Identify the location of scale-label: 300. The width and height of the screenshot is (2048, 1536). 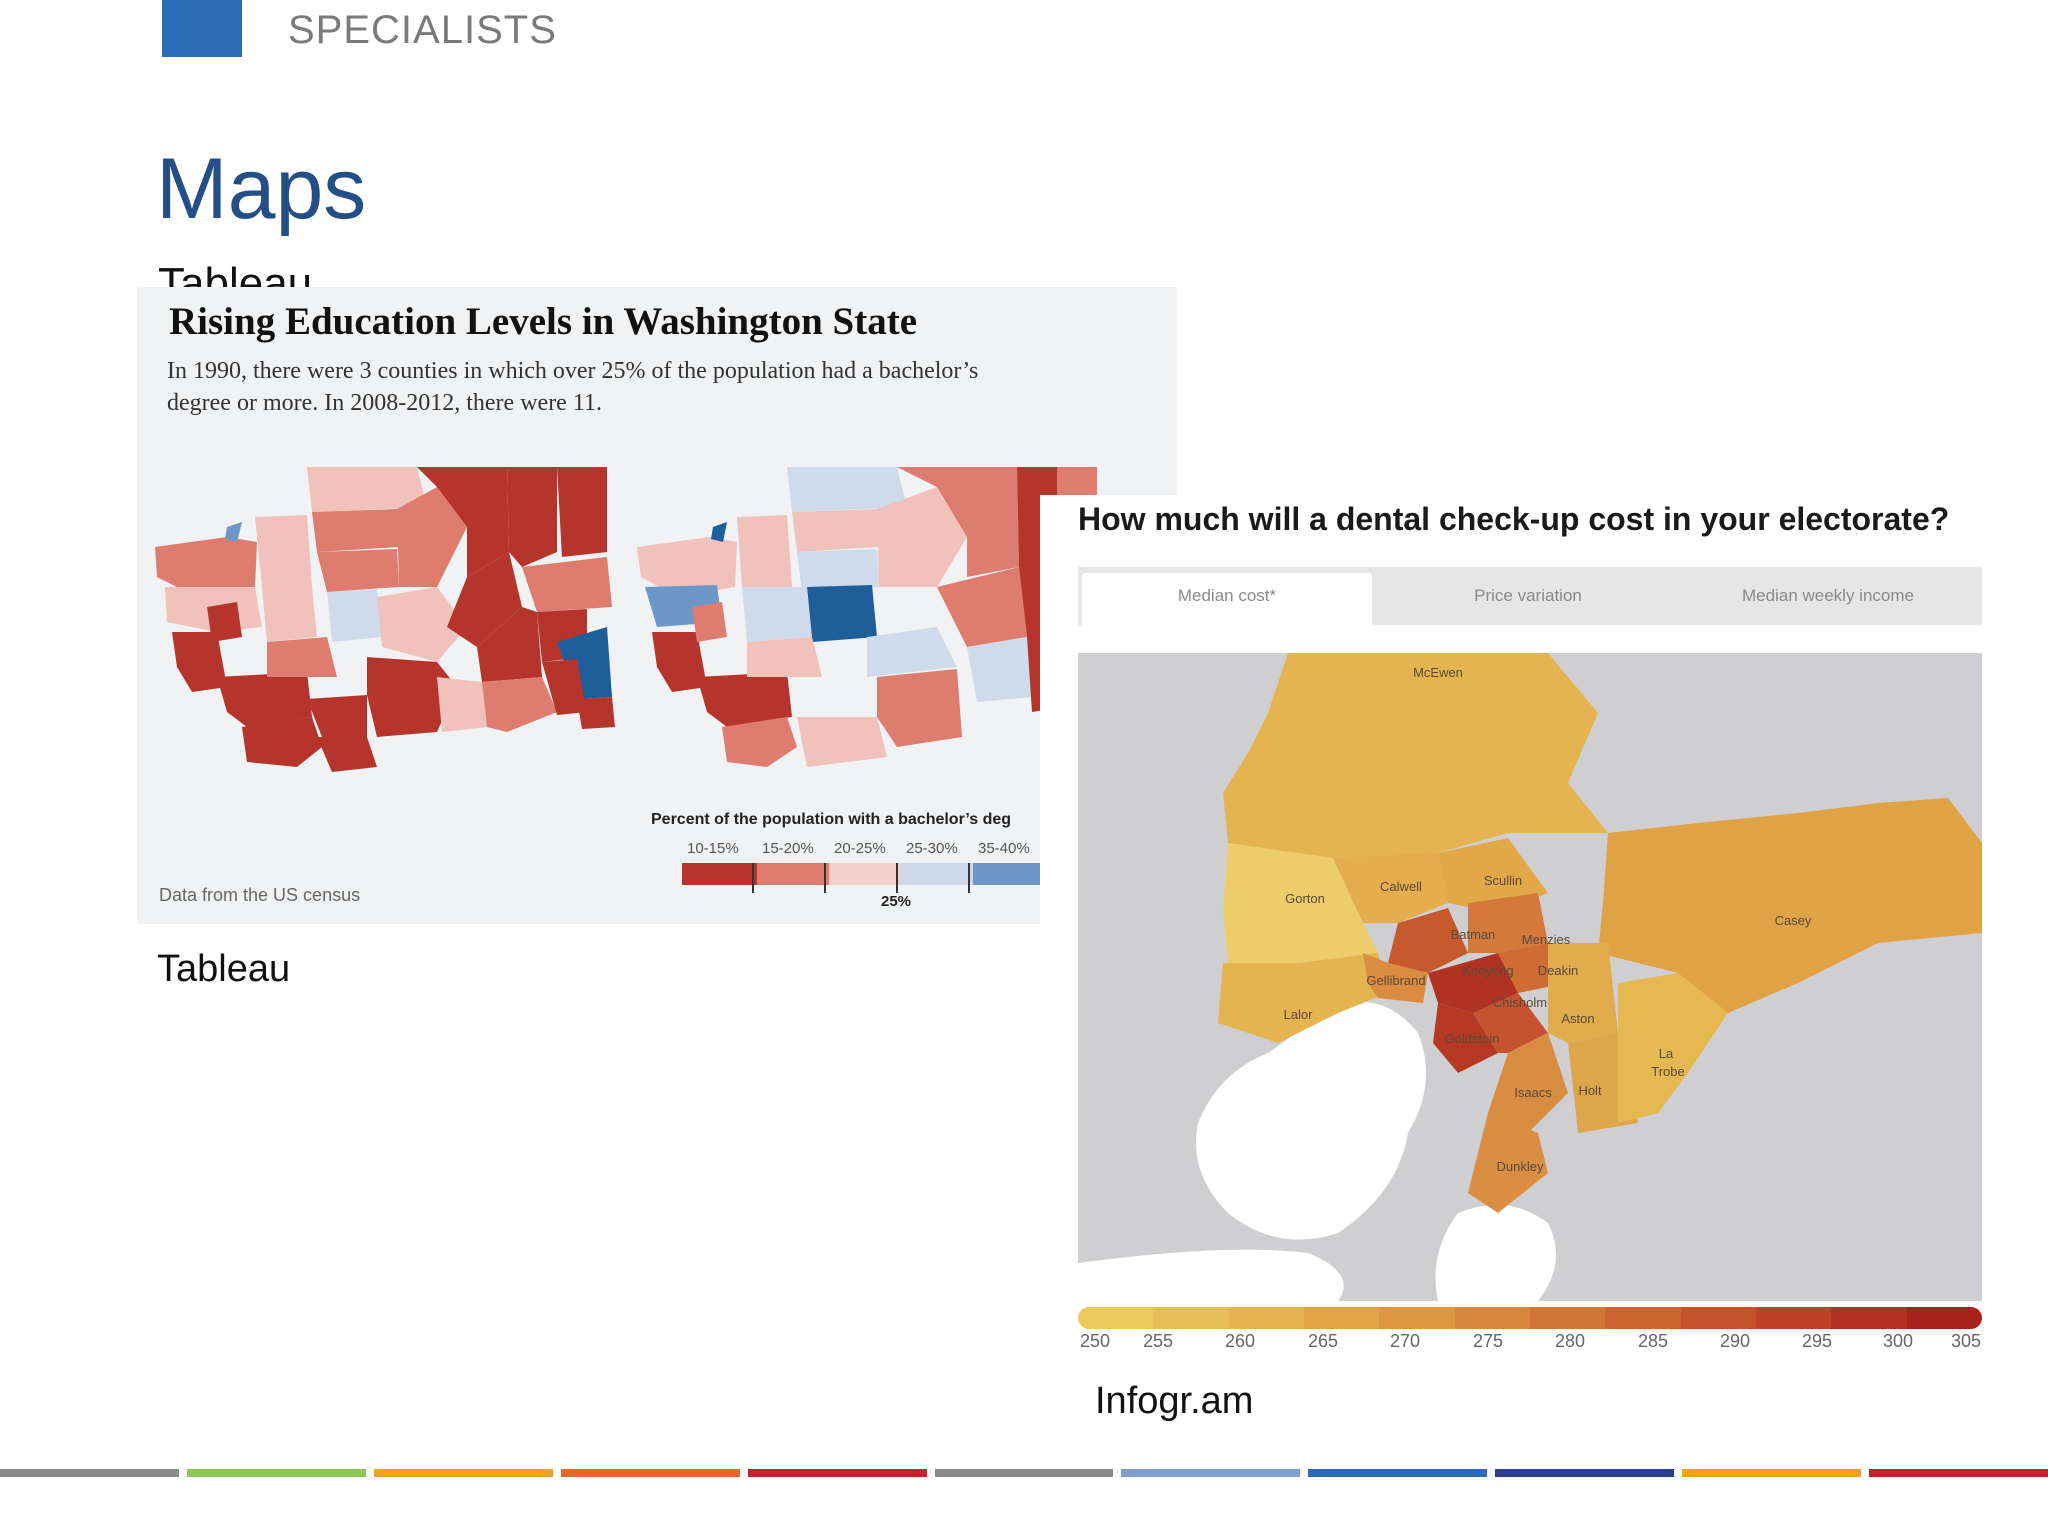
(1898, 1341).